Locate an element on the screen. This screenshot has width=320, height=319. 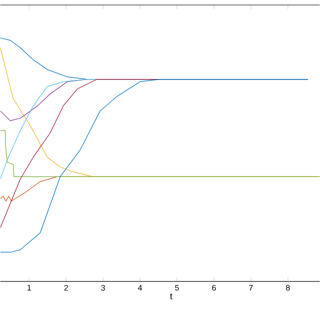
x-axis-title: t is located at coordinates (171, 296).